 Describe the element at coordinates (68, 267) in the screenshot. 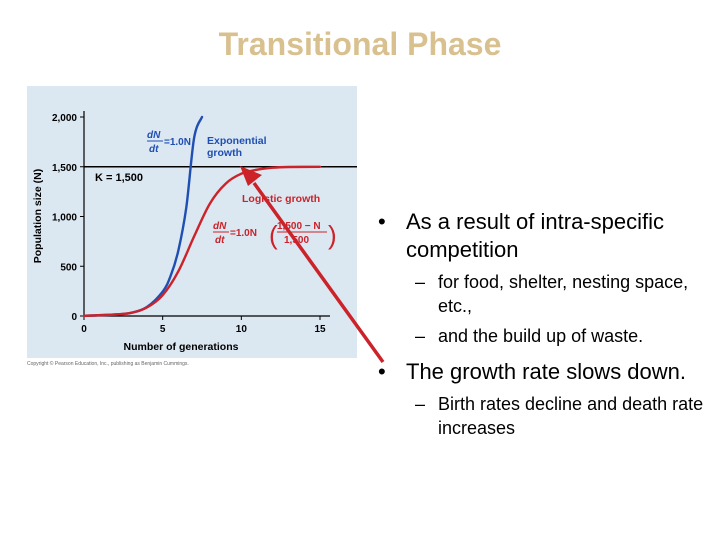

I see `y-tick-label: 500` at that location.